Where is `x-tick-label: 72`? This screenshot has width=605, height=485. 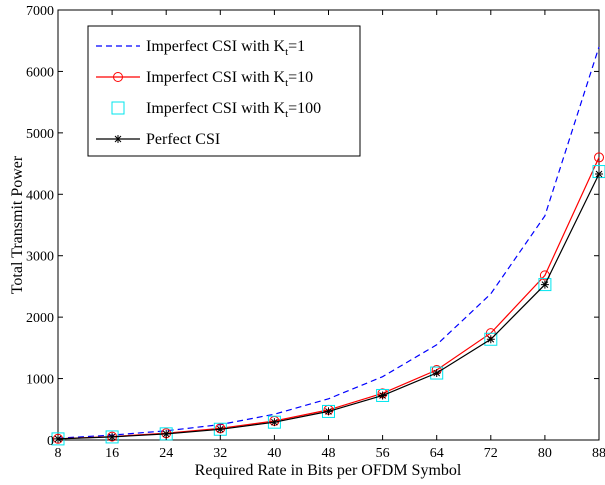 x-tick-label: 72 is located at coordinates (491, 453).